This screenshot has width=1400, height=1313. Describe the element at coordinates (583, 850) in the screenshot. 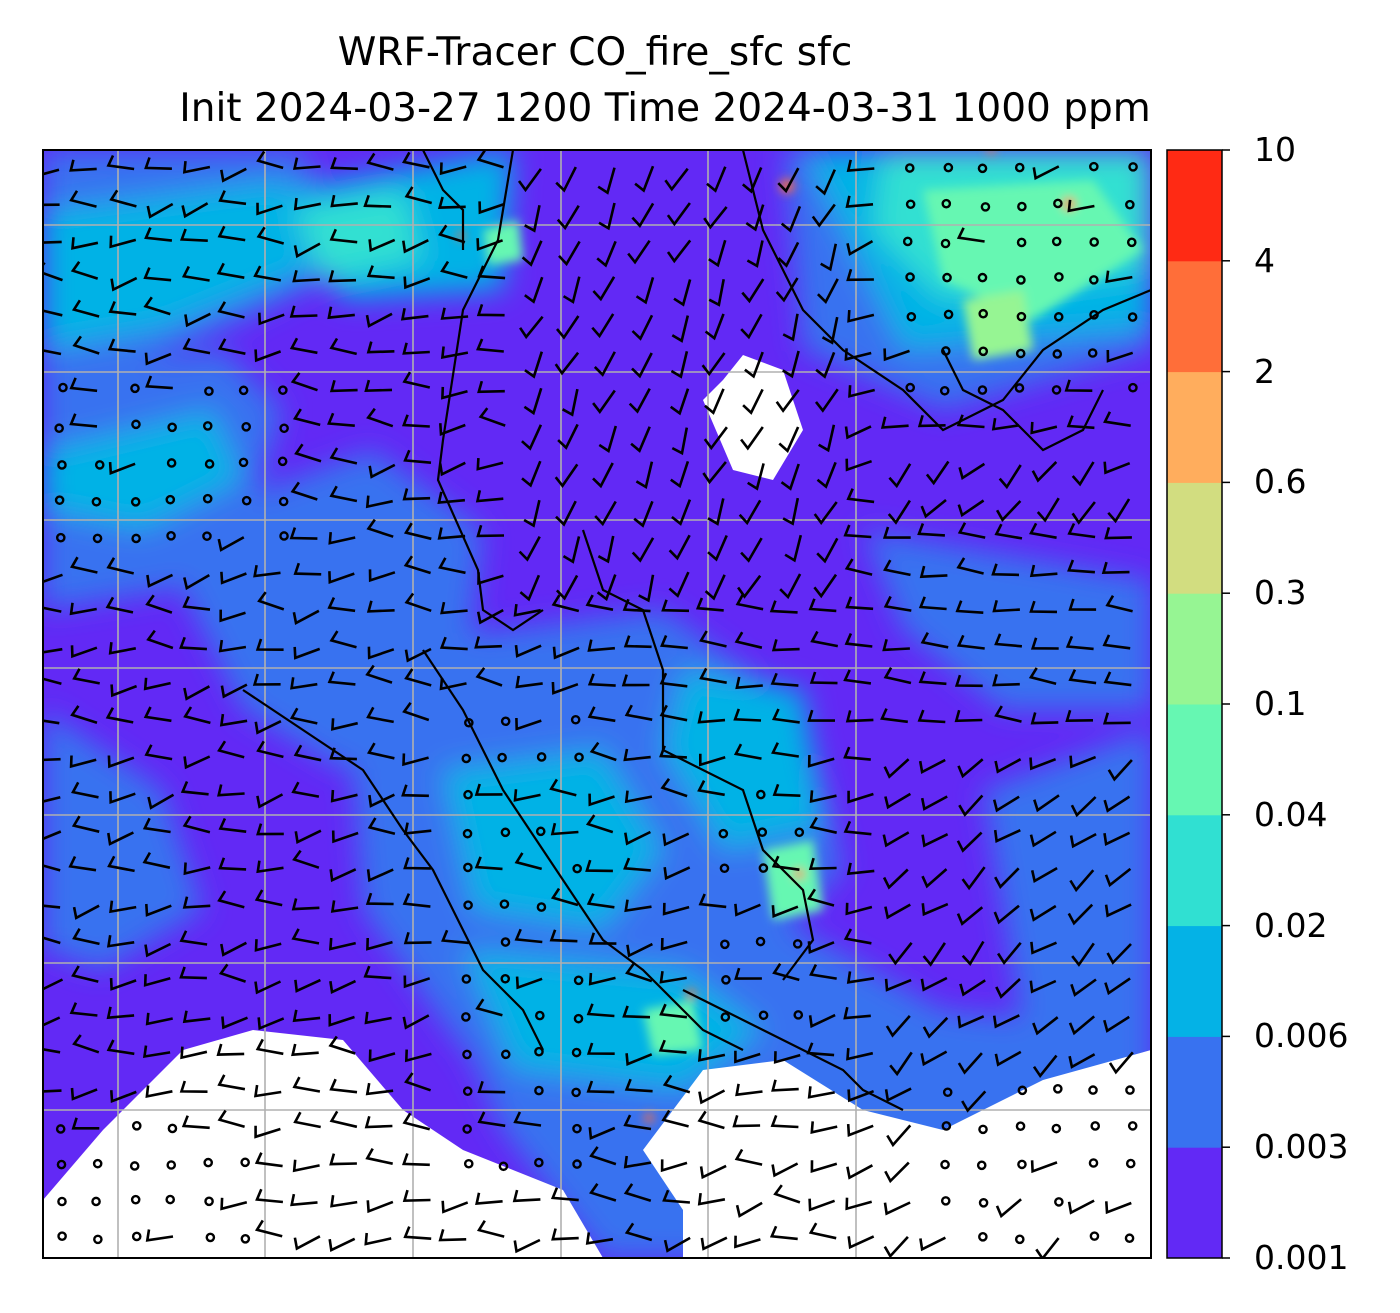

I see `coastline` at that location.